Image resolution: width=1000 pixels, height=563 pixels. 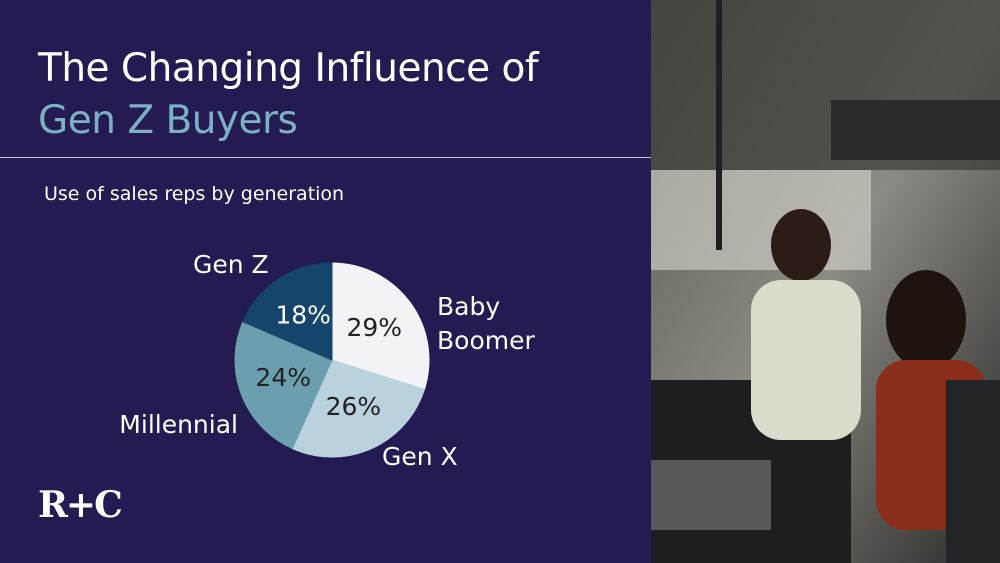 I want to click on category-label: Gen X, so click(x=420, y=456).